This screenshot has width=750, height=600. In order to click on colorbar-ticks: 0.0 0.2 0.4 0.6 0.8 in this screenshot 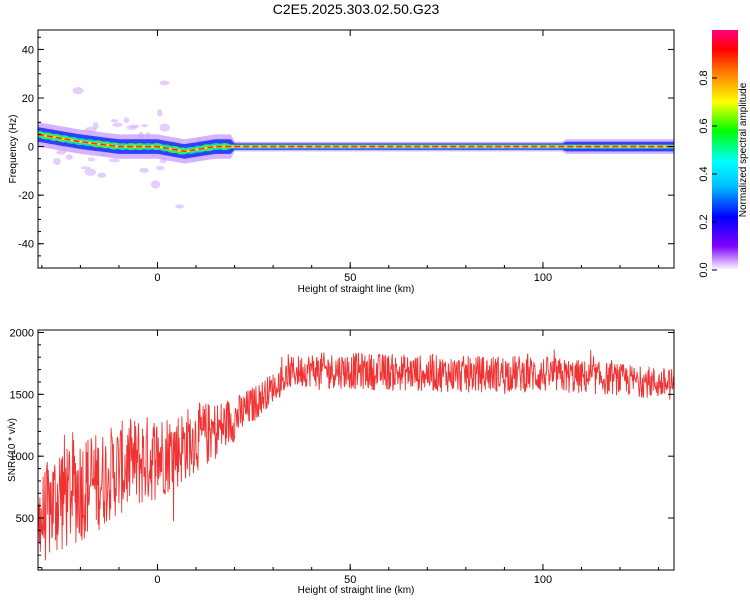, I will do `click(707, 174)`.